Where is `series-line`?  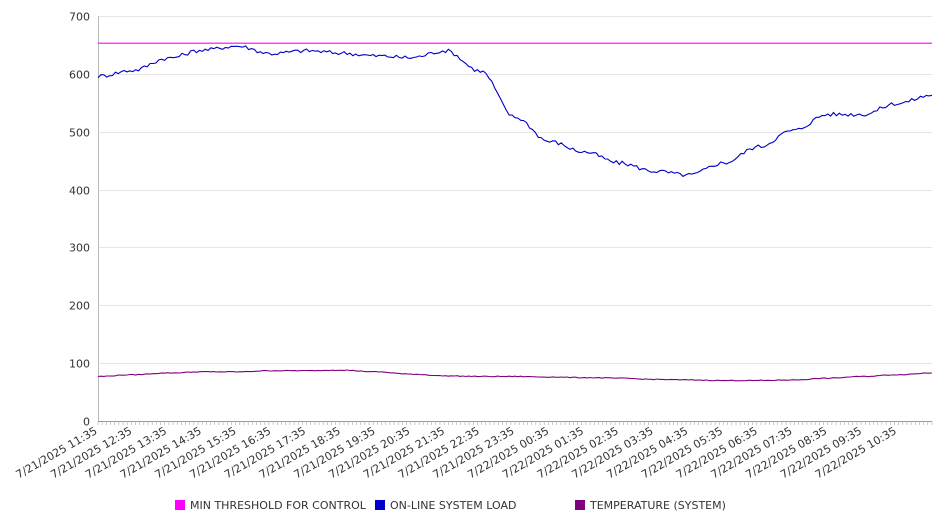
series-line is located at coordinates (515, 375).